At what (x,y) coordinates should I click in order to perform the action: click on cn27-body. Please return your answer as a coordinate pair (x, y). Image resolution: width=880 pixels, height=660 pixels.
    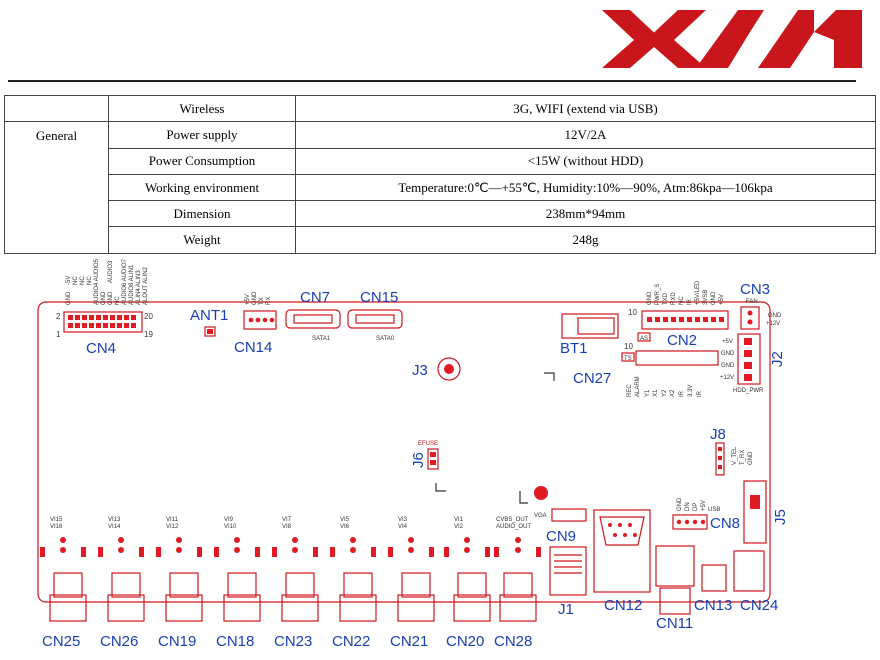
    Looking at the image, I should click on (677, 358).